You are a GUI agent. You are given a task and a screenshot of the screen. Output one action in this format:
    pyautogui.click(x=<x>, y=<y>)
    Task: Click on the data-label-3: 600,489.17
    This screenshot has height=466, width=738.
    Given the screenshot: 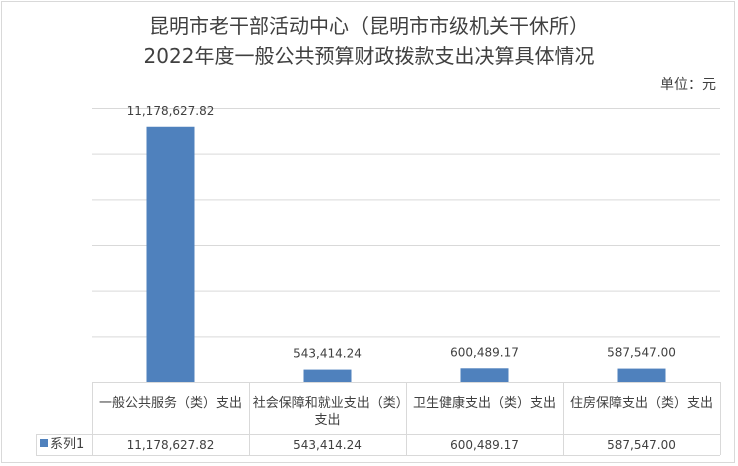 What is the action you would take?
    pyautogui.click(x=484, y=352)
    